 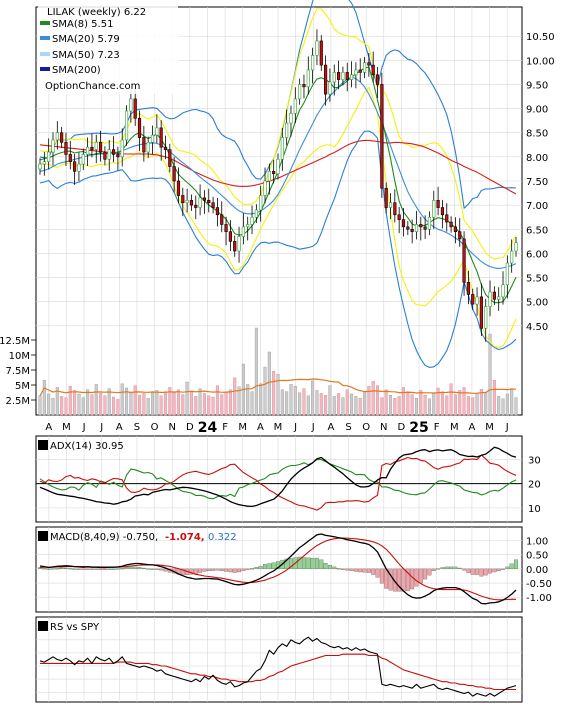 I want to click on adx-layer, so click(x=278, y=478).